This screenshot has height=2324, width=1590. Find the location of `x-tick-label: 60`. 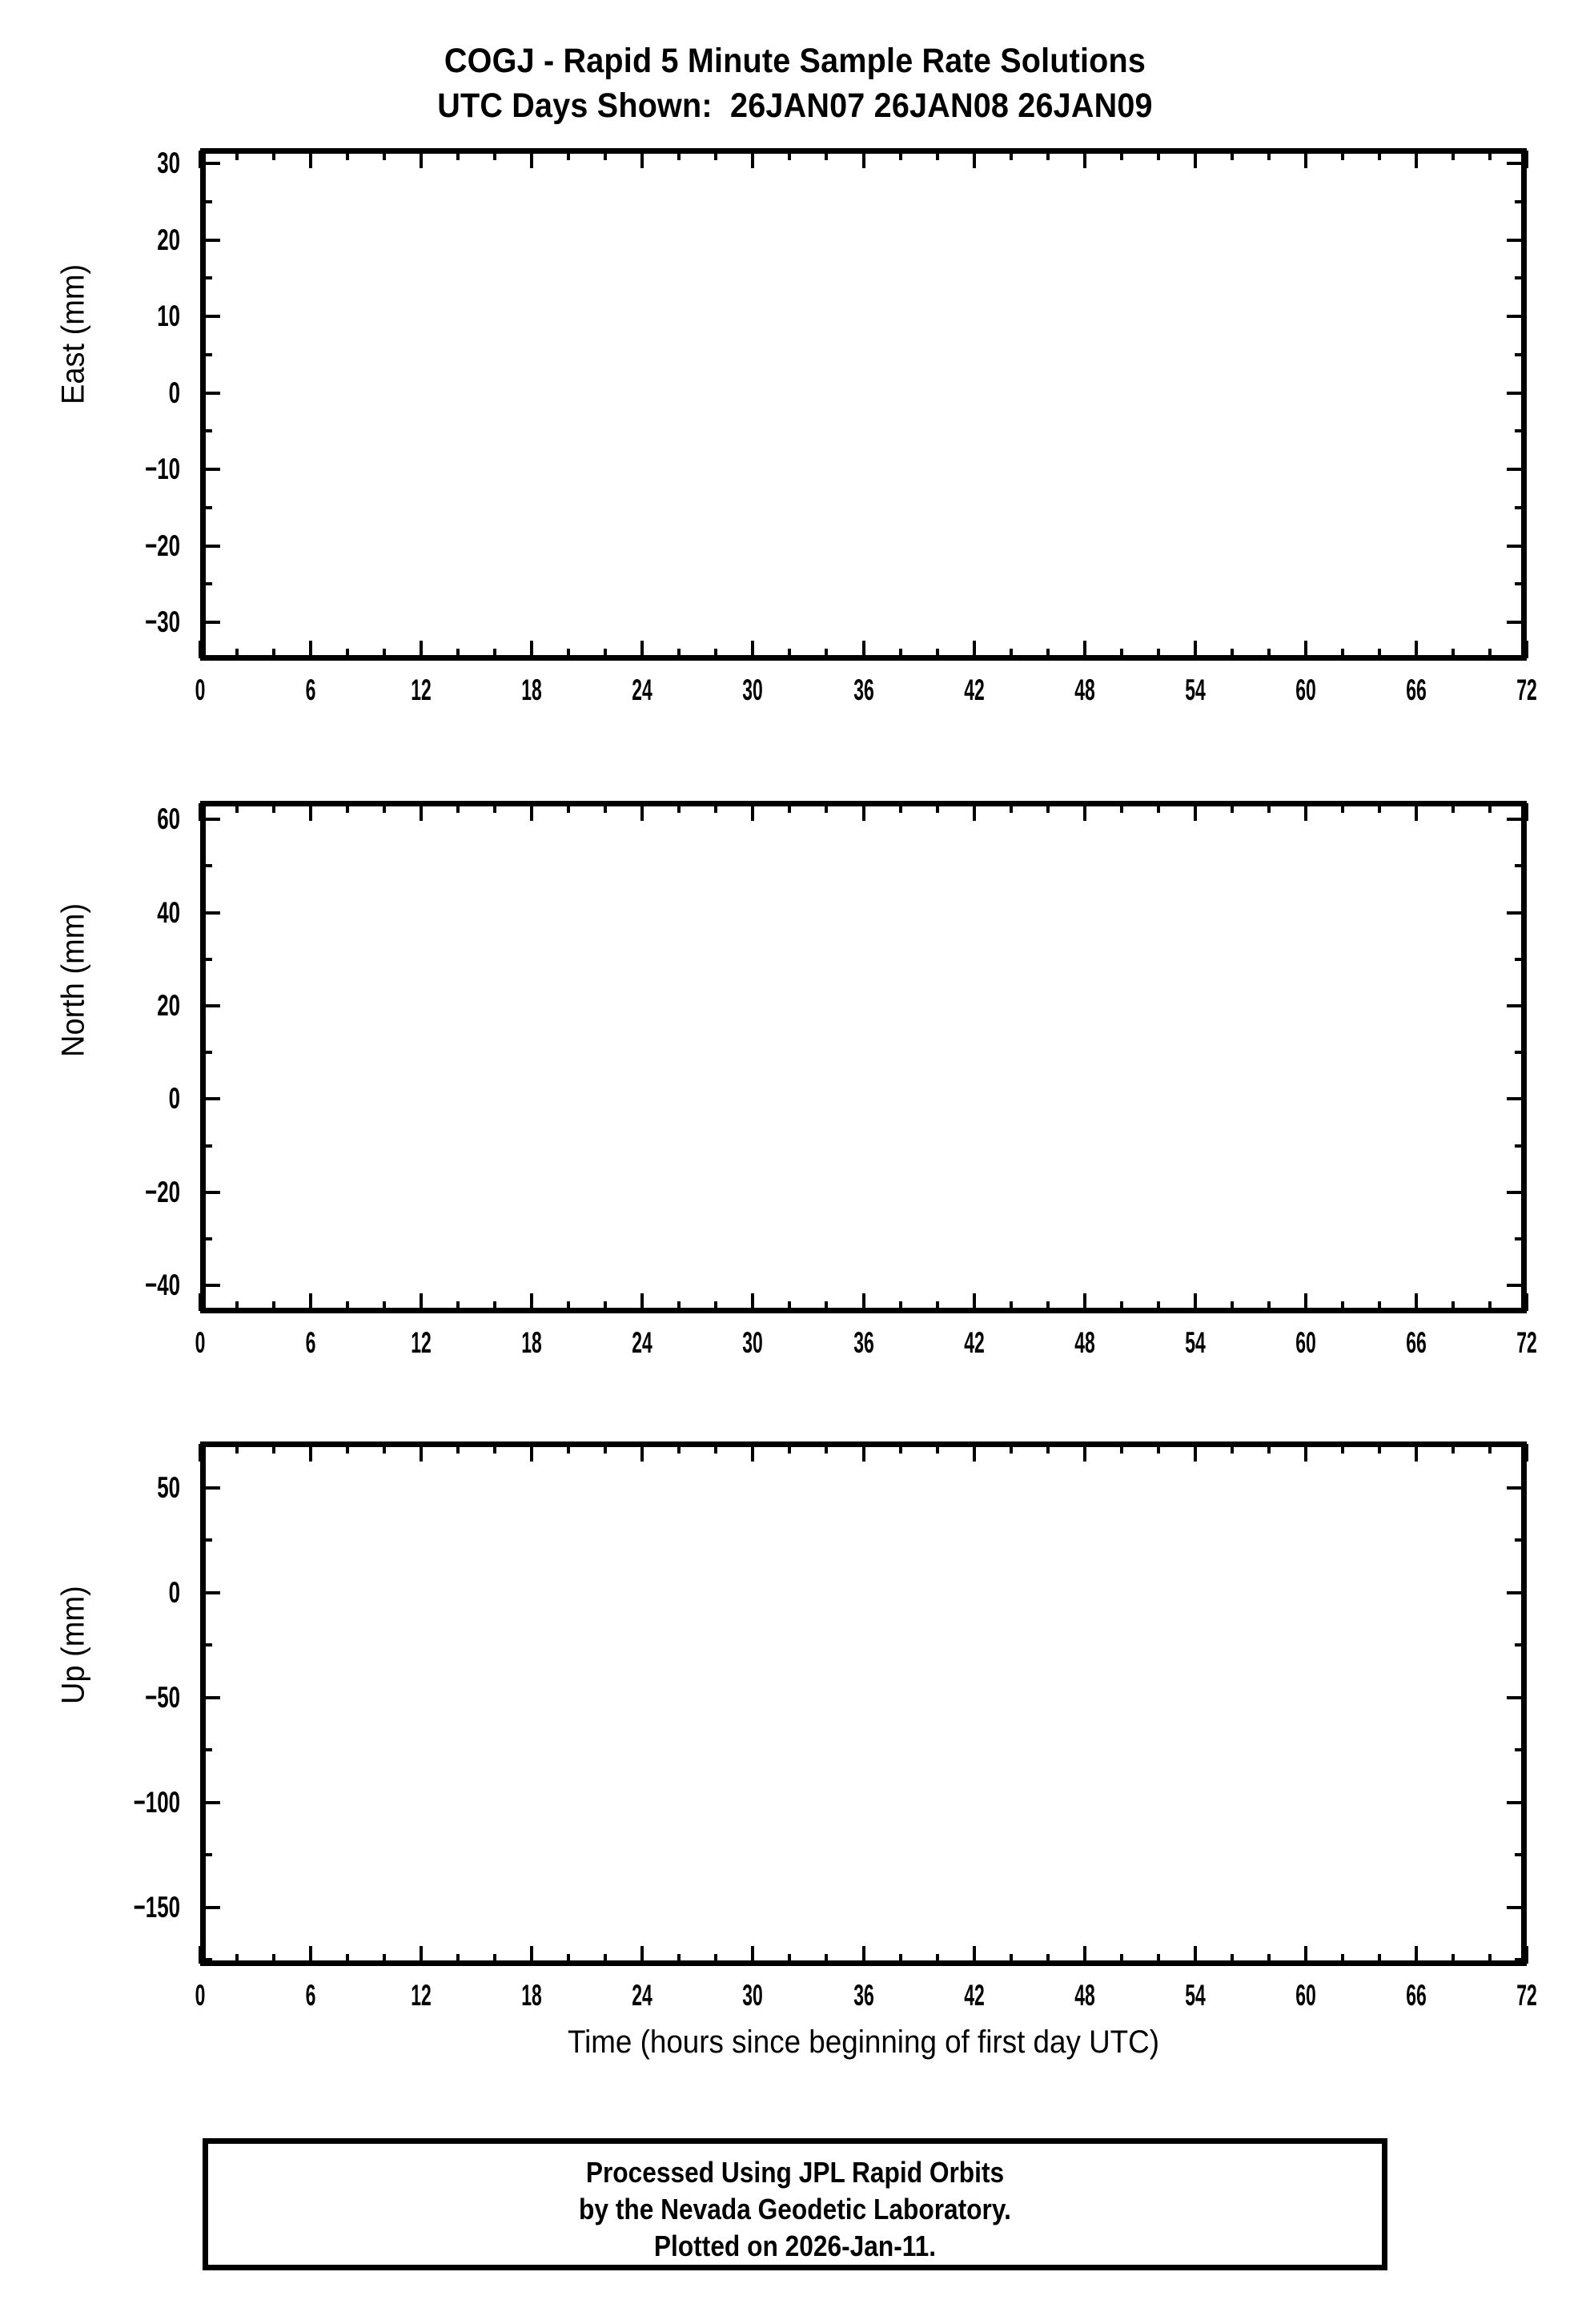

x-tick-label: 60 is located at coordinates (1305, 1342).